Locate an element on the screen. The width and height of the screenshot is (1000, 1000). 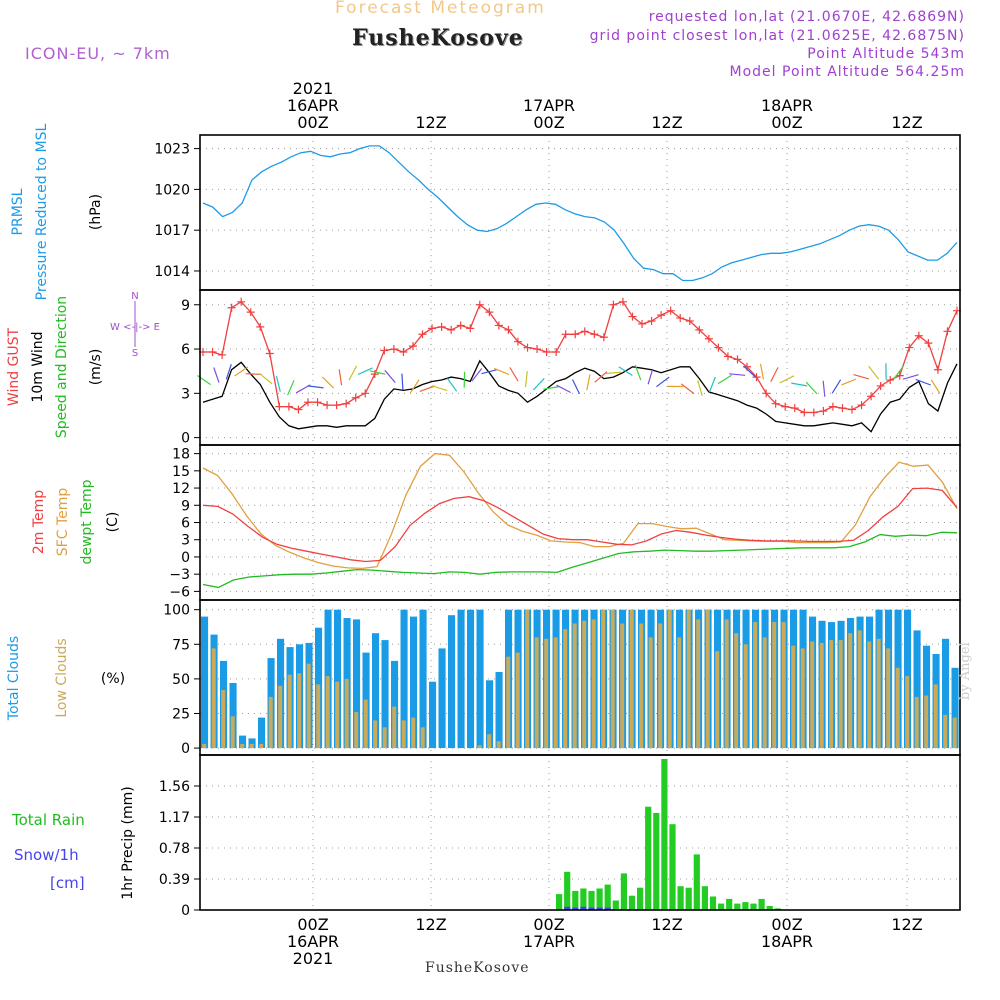
low-clouds-label: Low Clouds is located at coordinates (62, 677).